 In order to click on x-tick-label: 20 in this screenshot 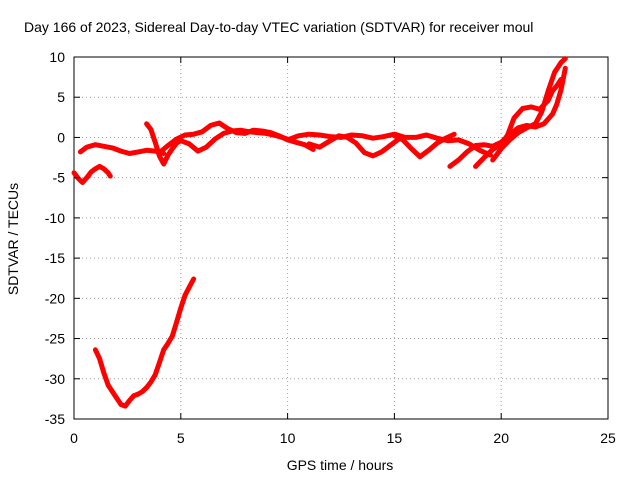, I will do `click(501, 438)`.